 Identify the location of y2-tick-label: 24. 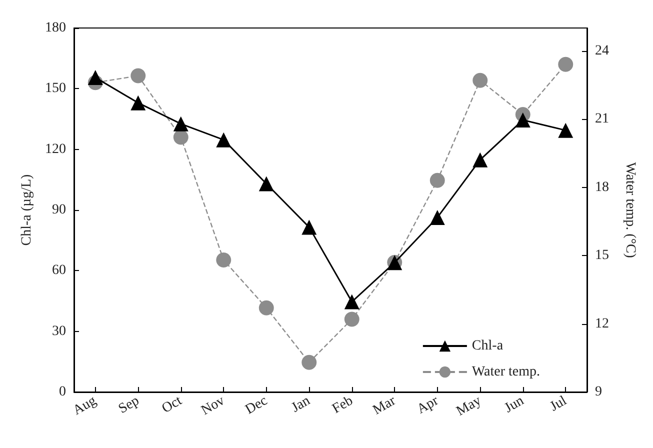
(602, 50).